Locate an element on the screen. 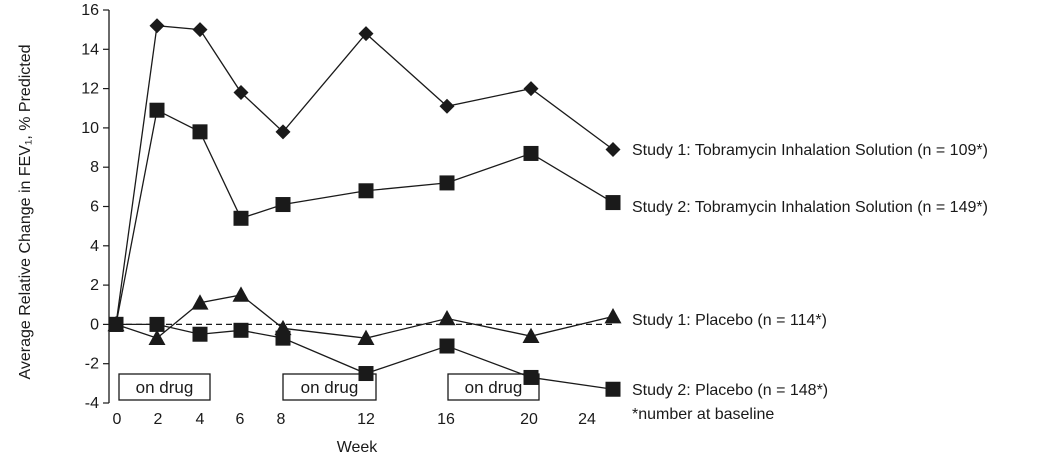 The width and height of the screenshot is (1054, 459). x-tick-label: 24 is located at coordinates (587, 419).